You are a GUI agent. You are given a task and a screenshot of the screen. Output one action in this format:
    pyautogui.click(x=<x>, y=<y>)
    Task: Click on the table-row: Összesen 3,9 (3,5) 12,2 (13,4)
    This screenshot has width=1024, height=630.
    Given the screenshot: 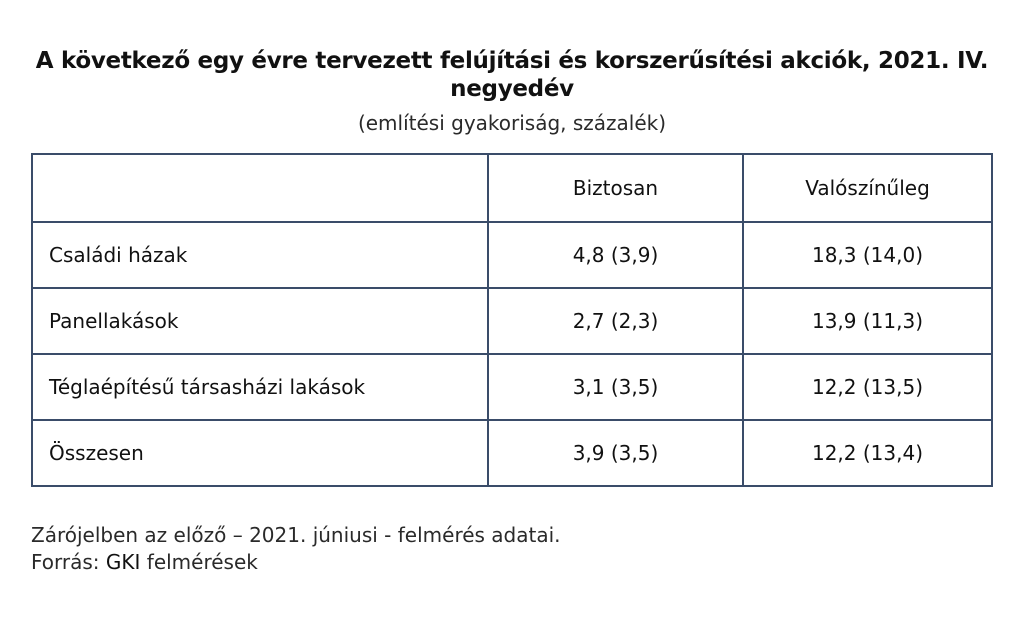 What is the action you would take?
    pyautogui.click(x=512, y=453)
    